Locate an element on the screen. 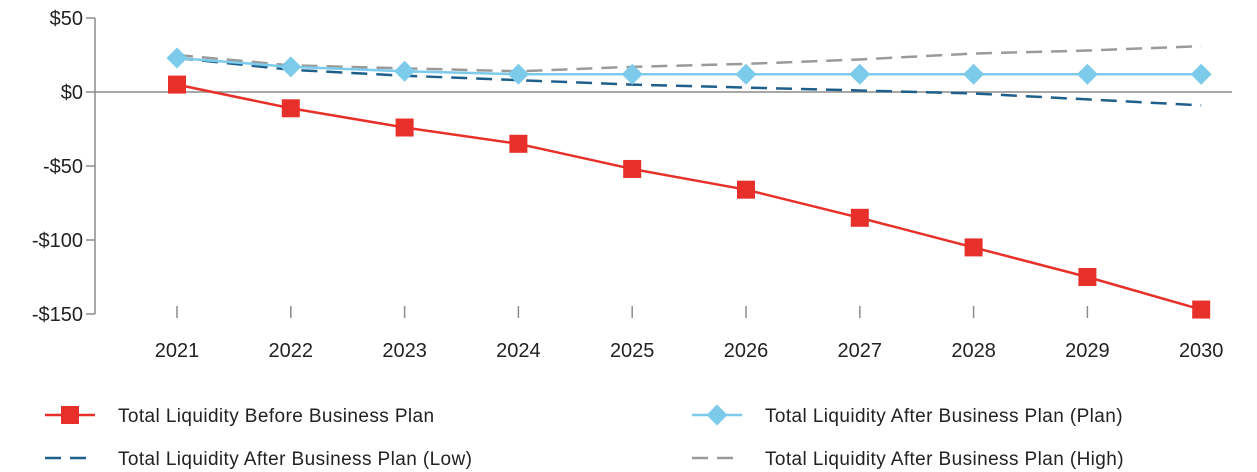 This screenshot has width=1257, height=472. x-tick-label: 2021 is located at coordinates (177, 351).